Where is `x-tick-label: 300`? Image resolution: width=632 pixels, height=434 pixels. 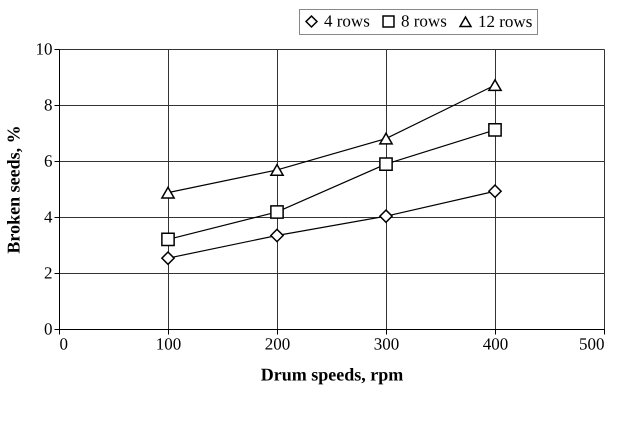
x-tick-label: 300 is located at coordinates (387, 344).